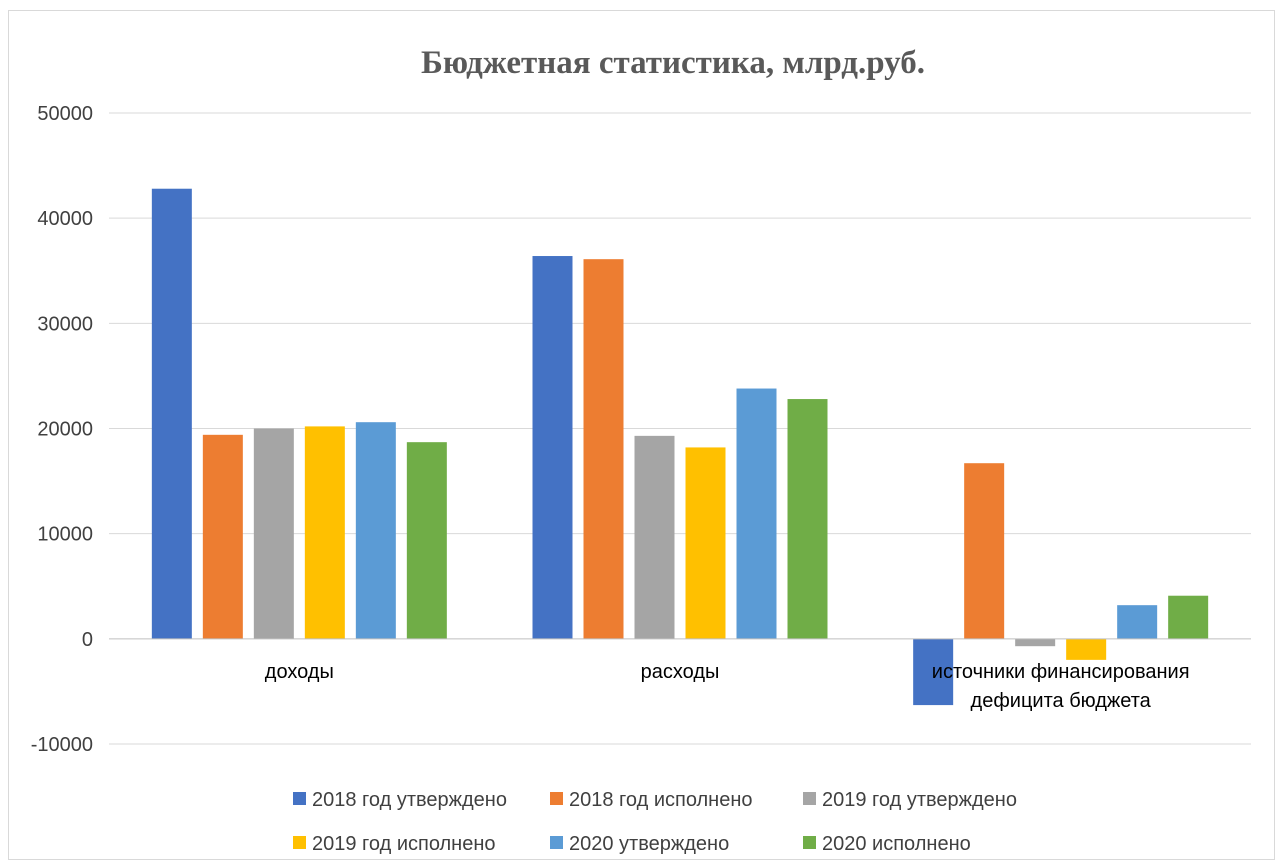 This screenshot has height=868, width=1284. What do you see at coordinates (87, 640) in the screenshot?
I see `y-tick-label: 0` at bounding box center [87, 640].